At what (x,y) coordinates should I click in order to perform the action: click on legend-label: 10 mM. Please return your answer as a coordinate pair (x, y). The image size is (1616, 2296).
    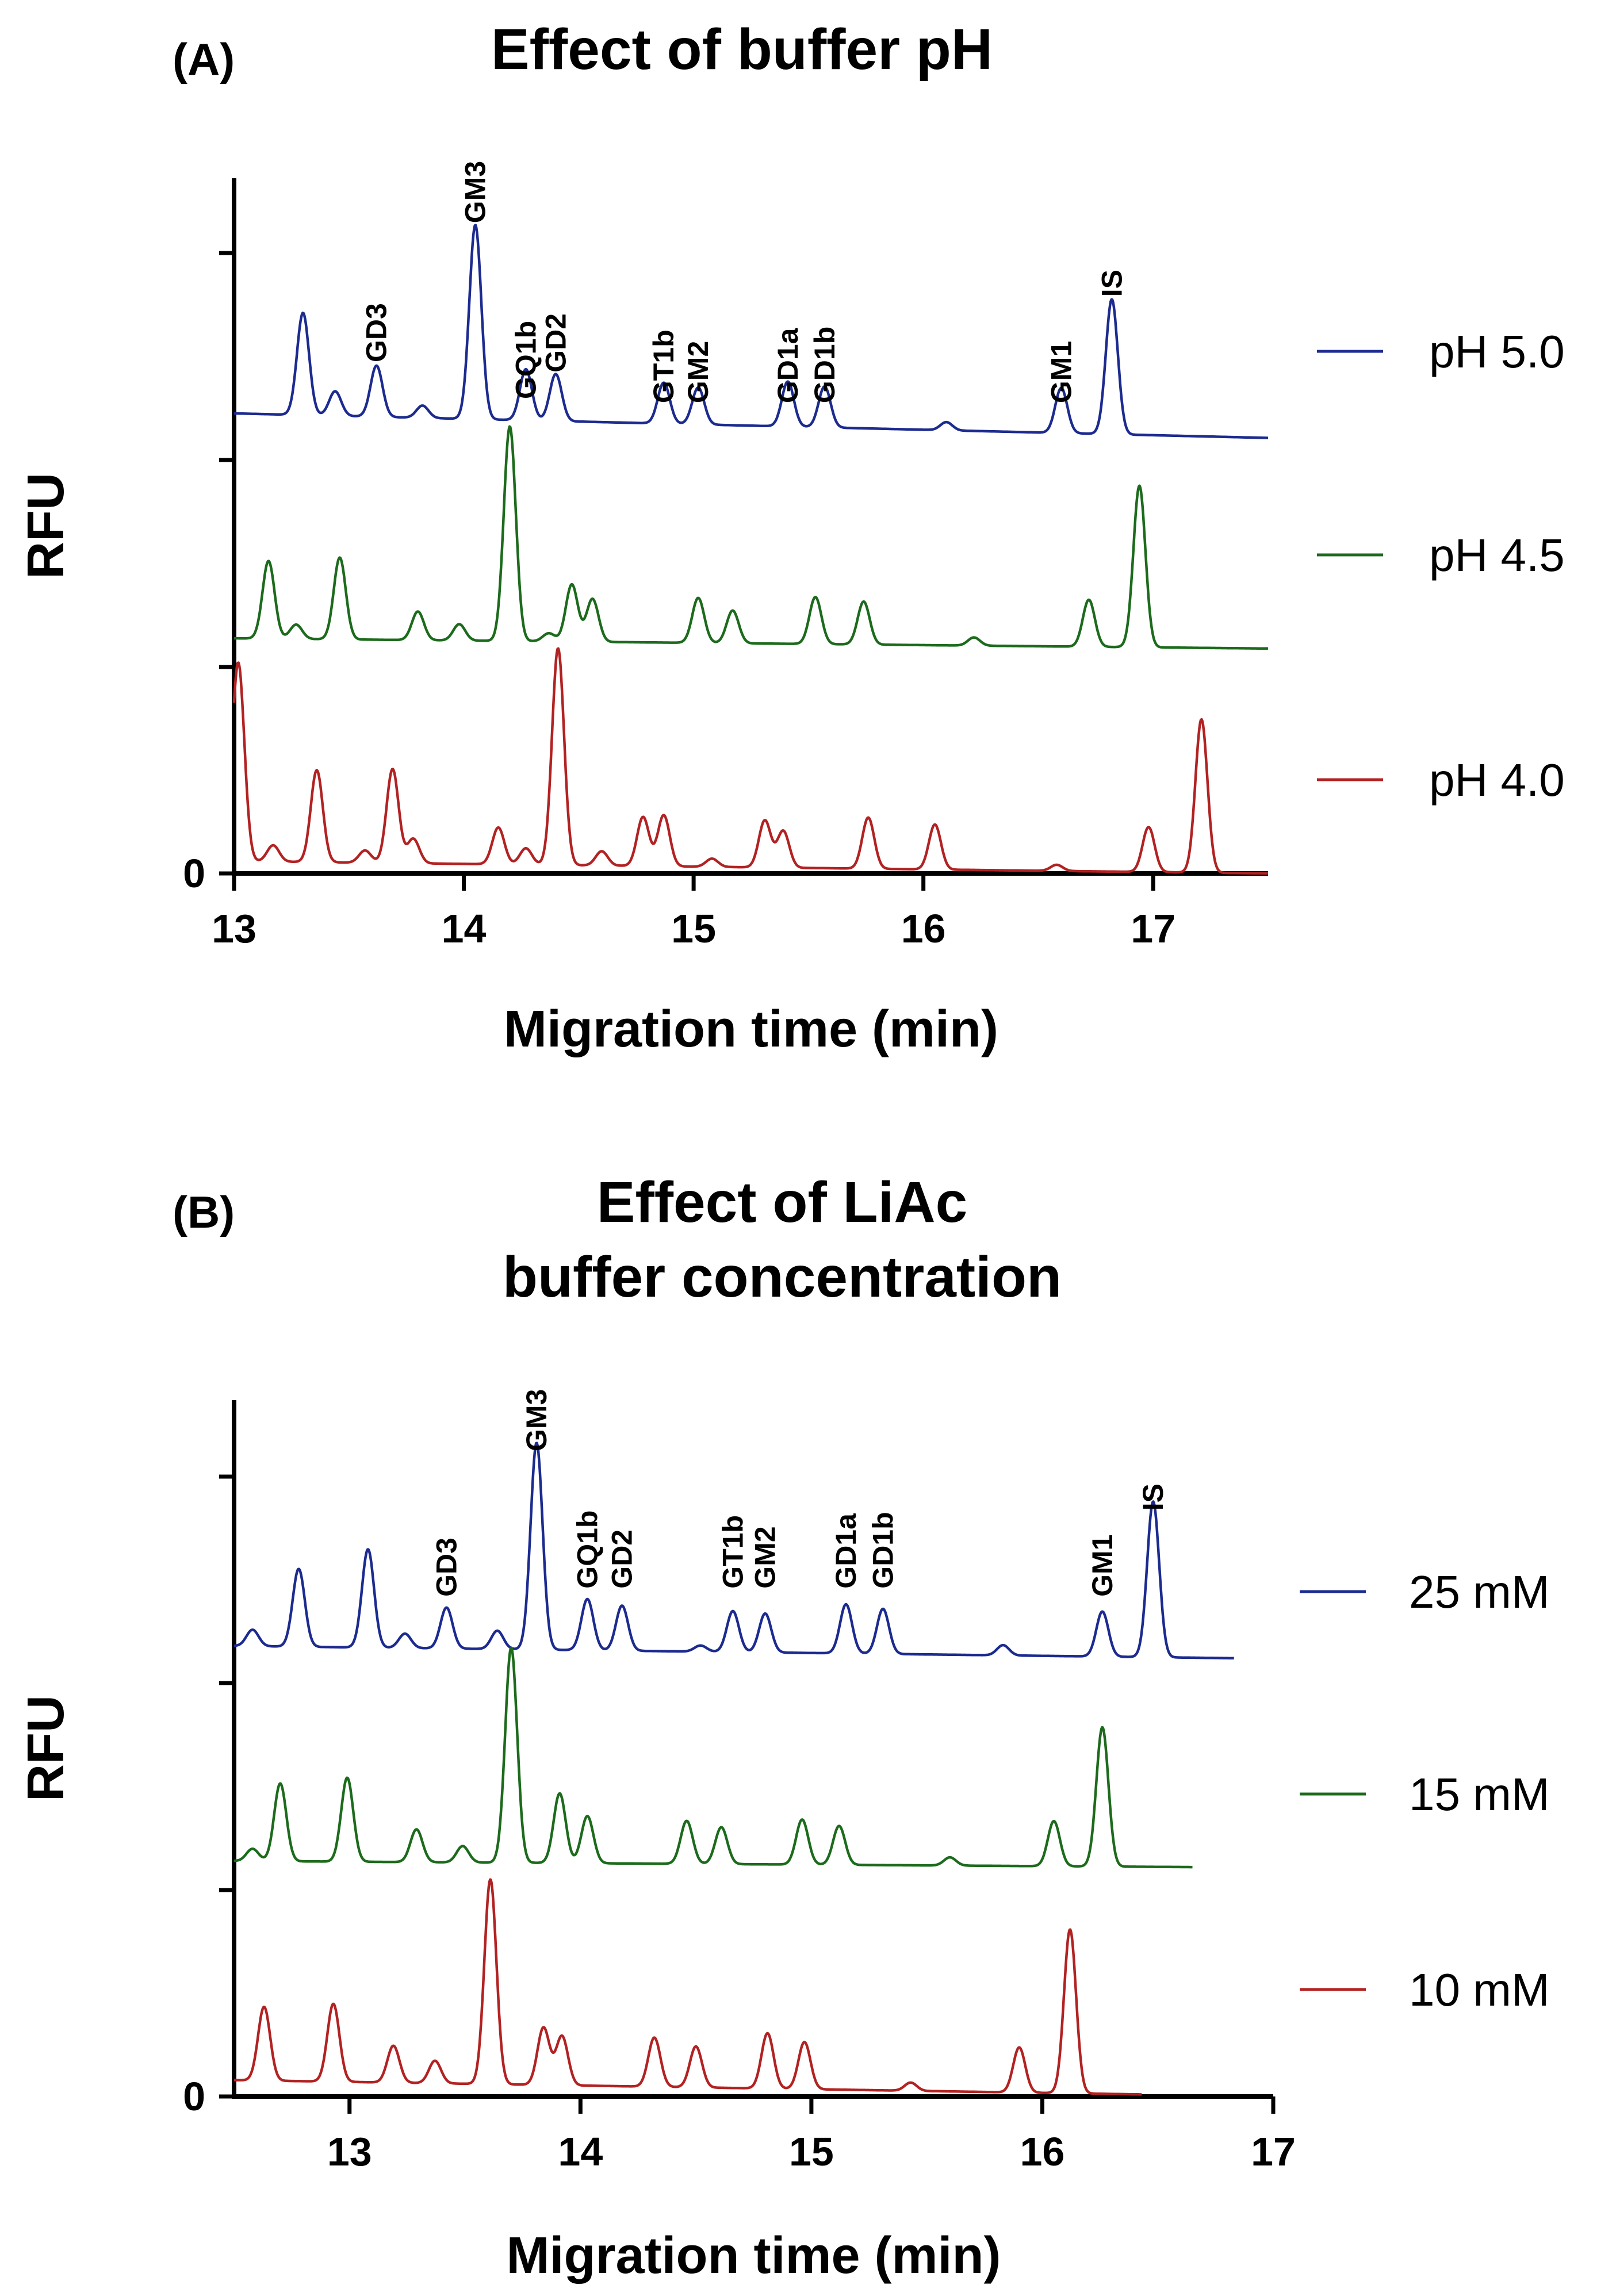
    Looking at the image, I should click on (1479, 1989).